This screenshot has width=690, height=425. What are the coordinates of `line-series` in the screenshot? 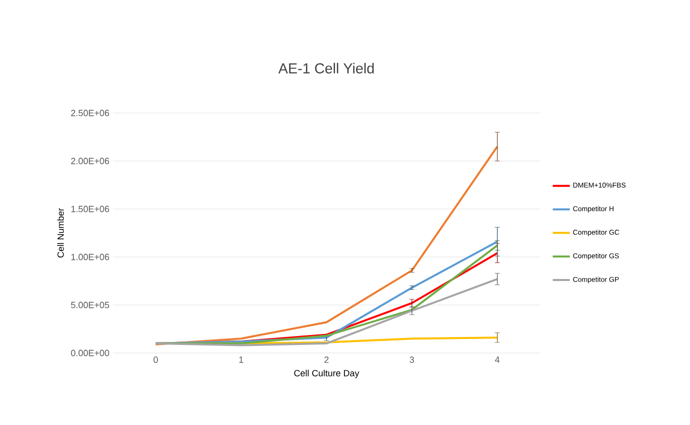 It's located at (326, 312).